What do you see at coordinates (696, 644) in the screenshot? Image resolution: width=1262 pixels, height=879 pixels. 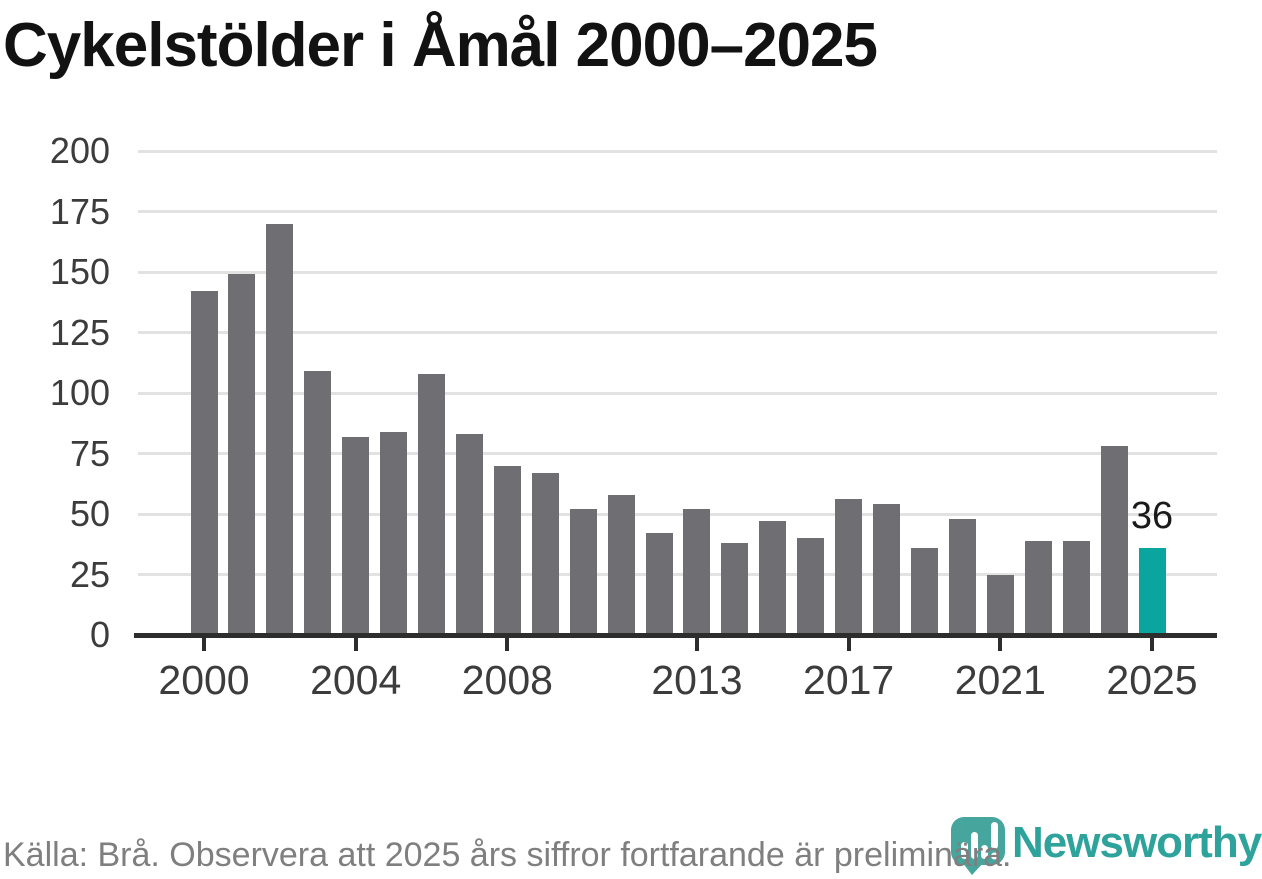 I see `x-tick-2013` at bounding box center [696, 644].